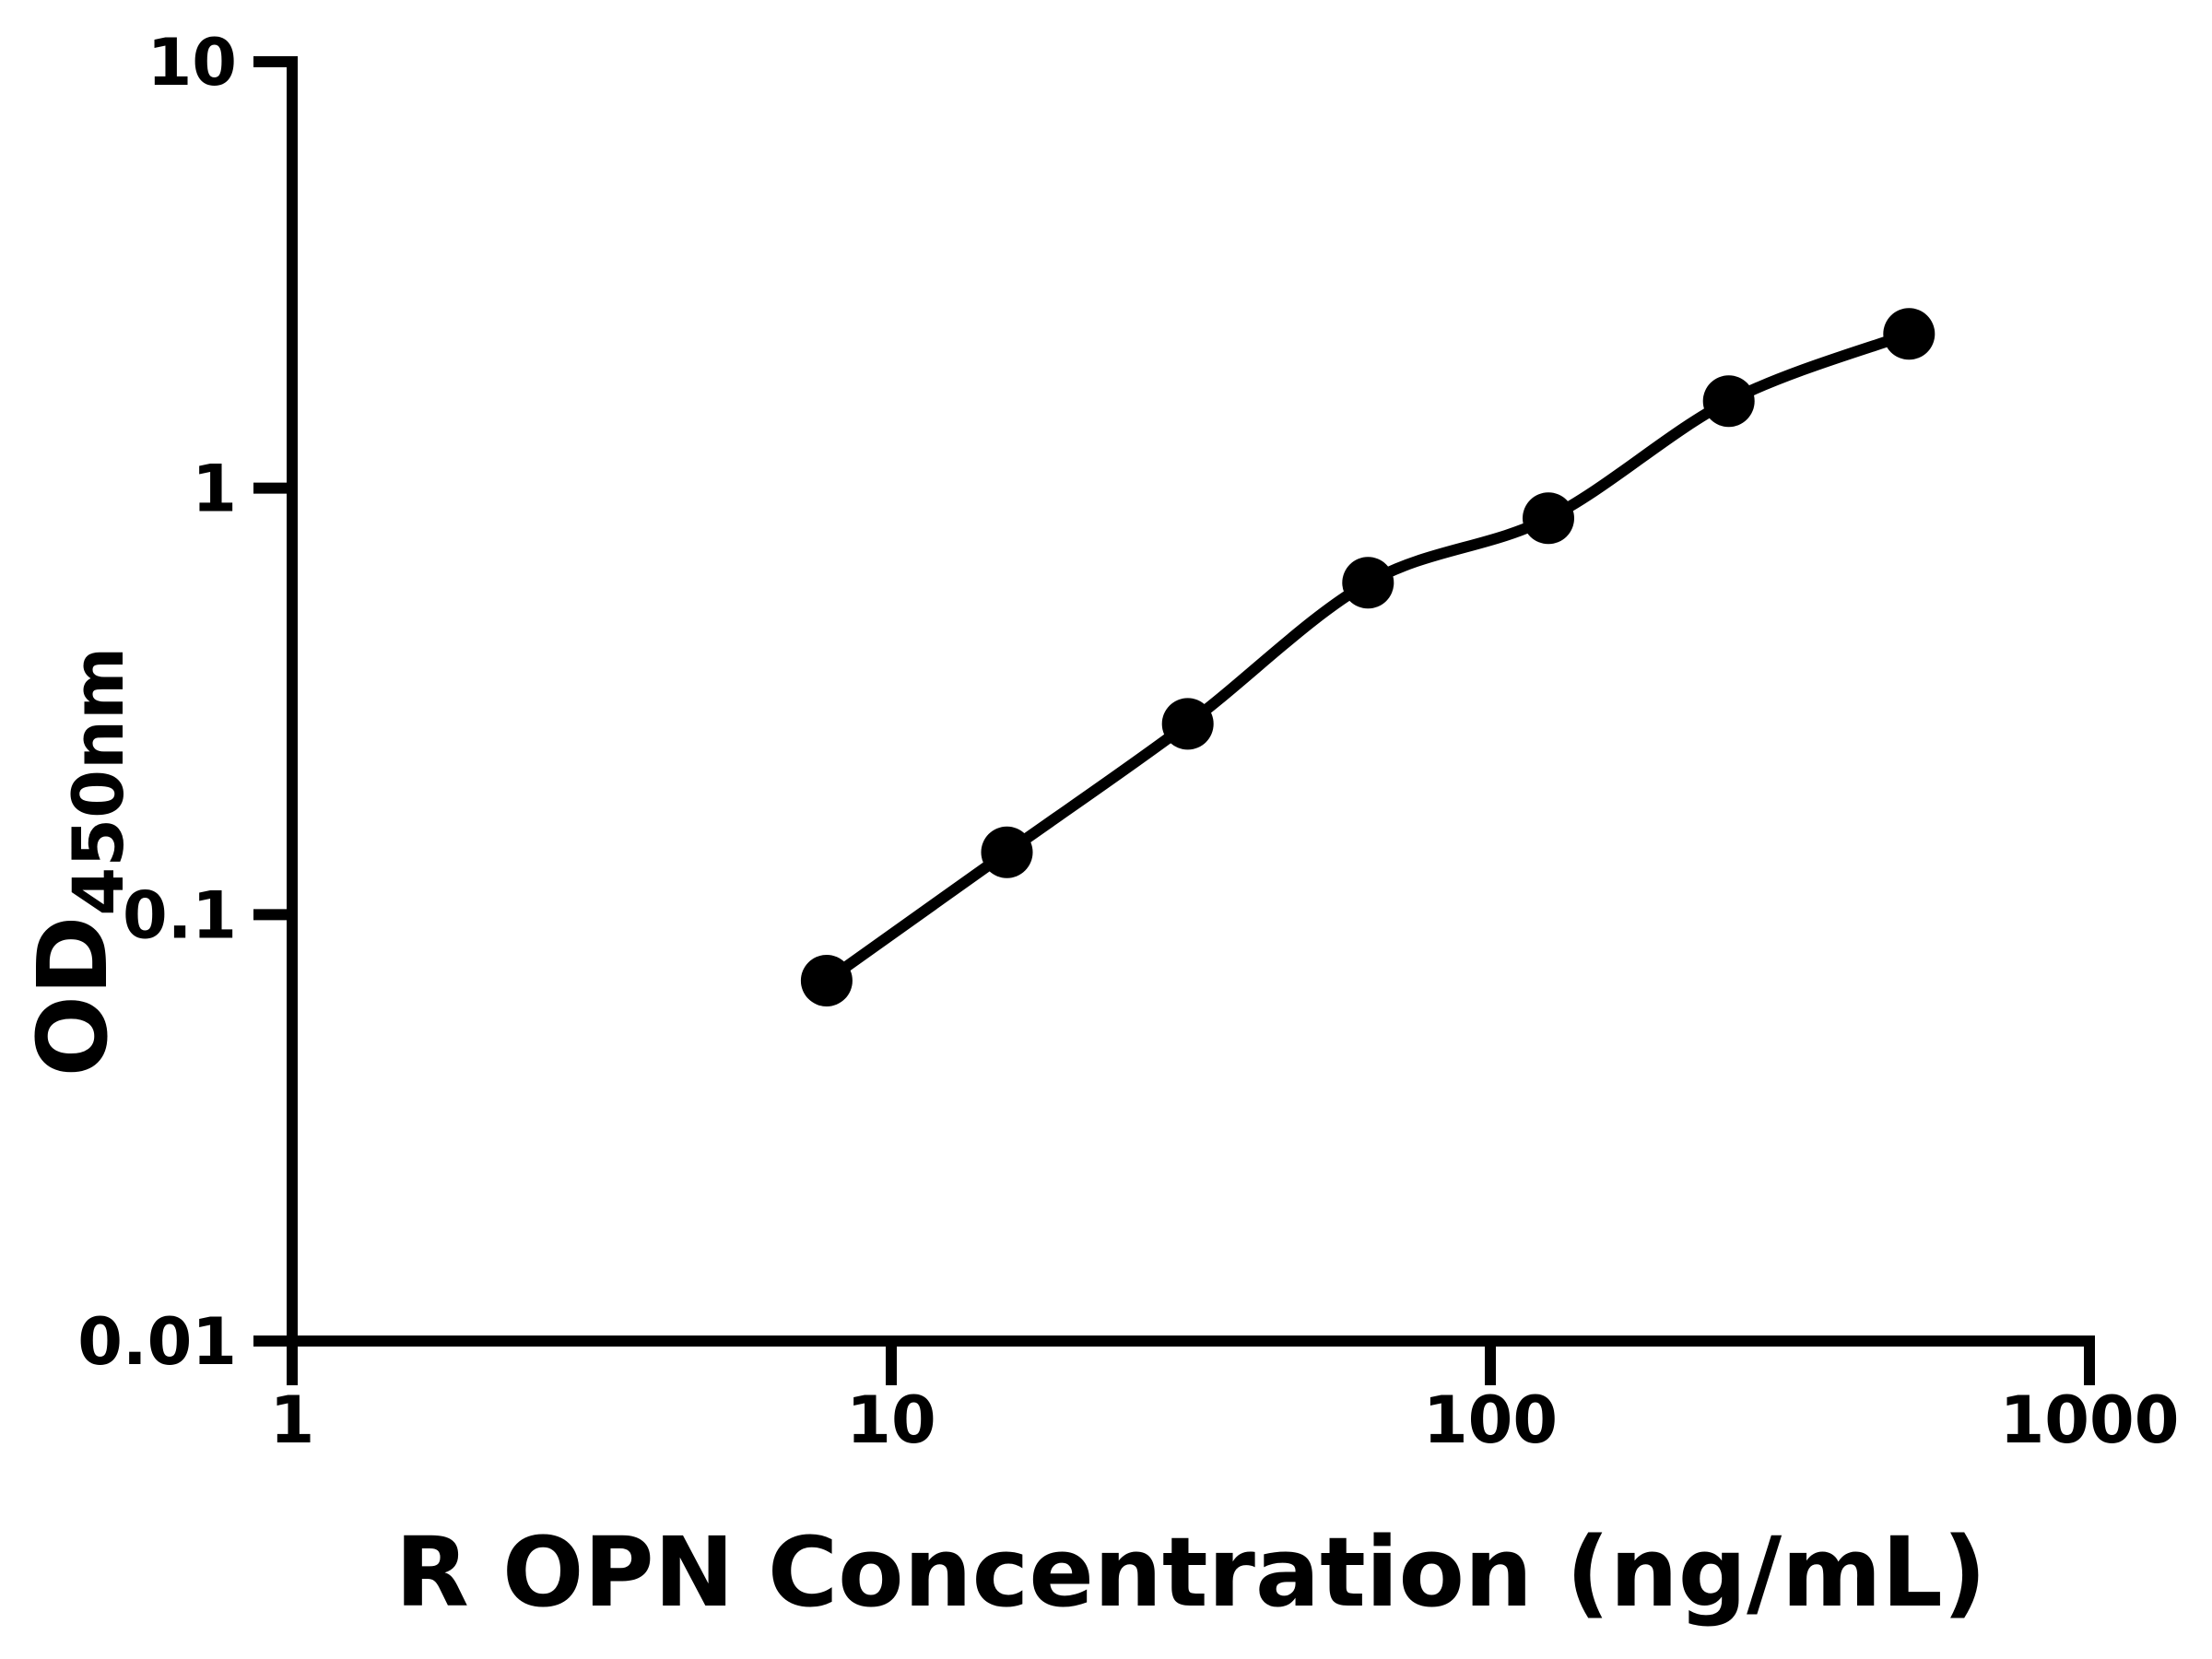 The image size is (2212, 1659). I want to click on x-tick-label: 100, so click(1490, 1420).